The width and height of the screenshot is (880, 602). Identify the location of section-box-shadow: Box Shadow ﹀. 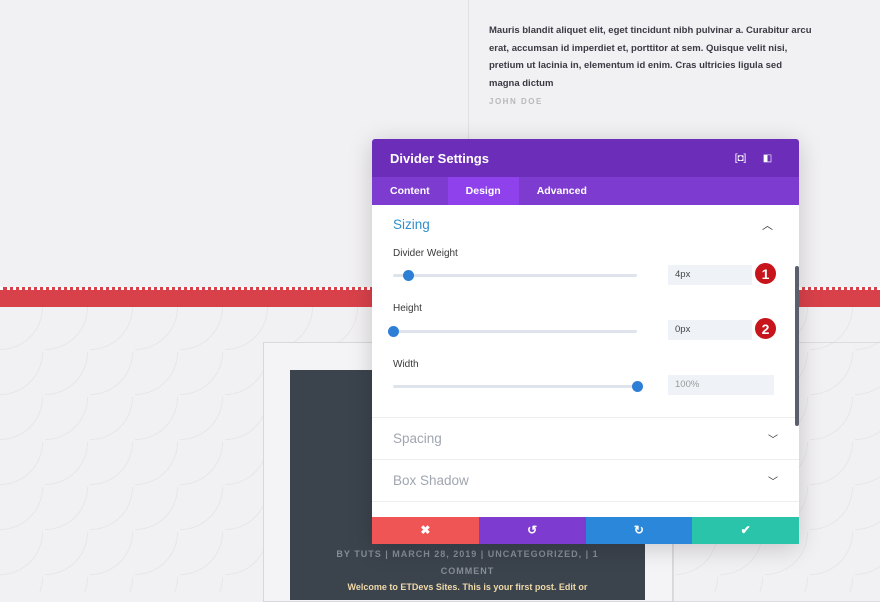
(585, 481).